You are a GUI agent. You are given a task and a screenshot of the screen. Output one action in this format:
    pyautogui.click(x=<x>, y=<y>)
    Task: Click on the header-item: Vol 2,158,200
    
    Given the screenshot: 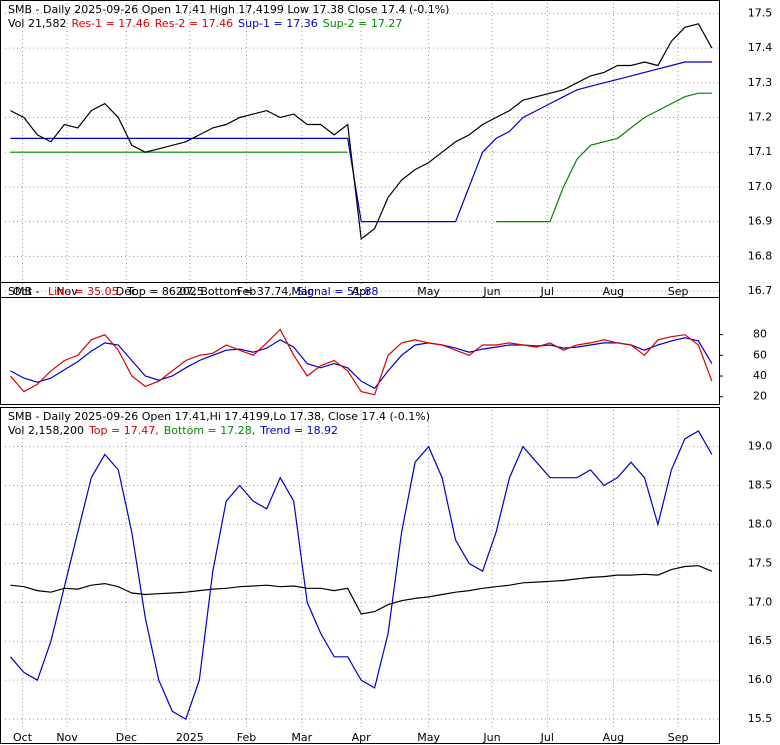 What is the action you would take?
    pyautogui.click(x=46, y=430)
    